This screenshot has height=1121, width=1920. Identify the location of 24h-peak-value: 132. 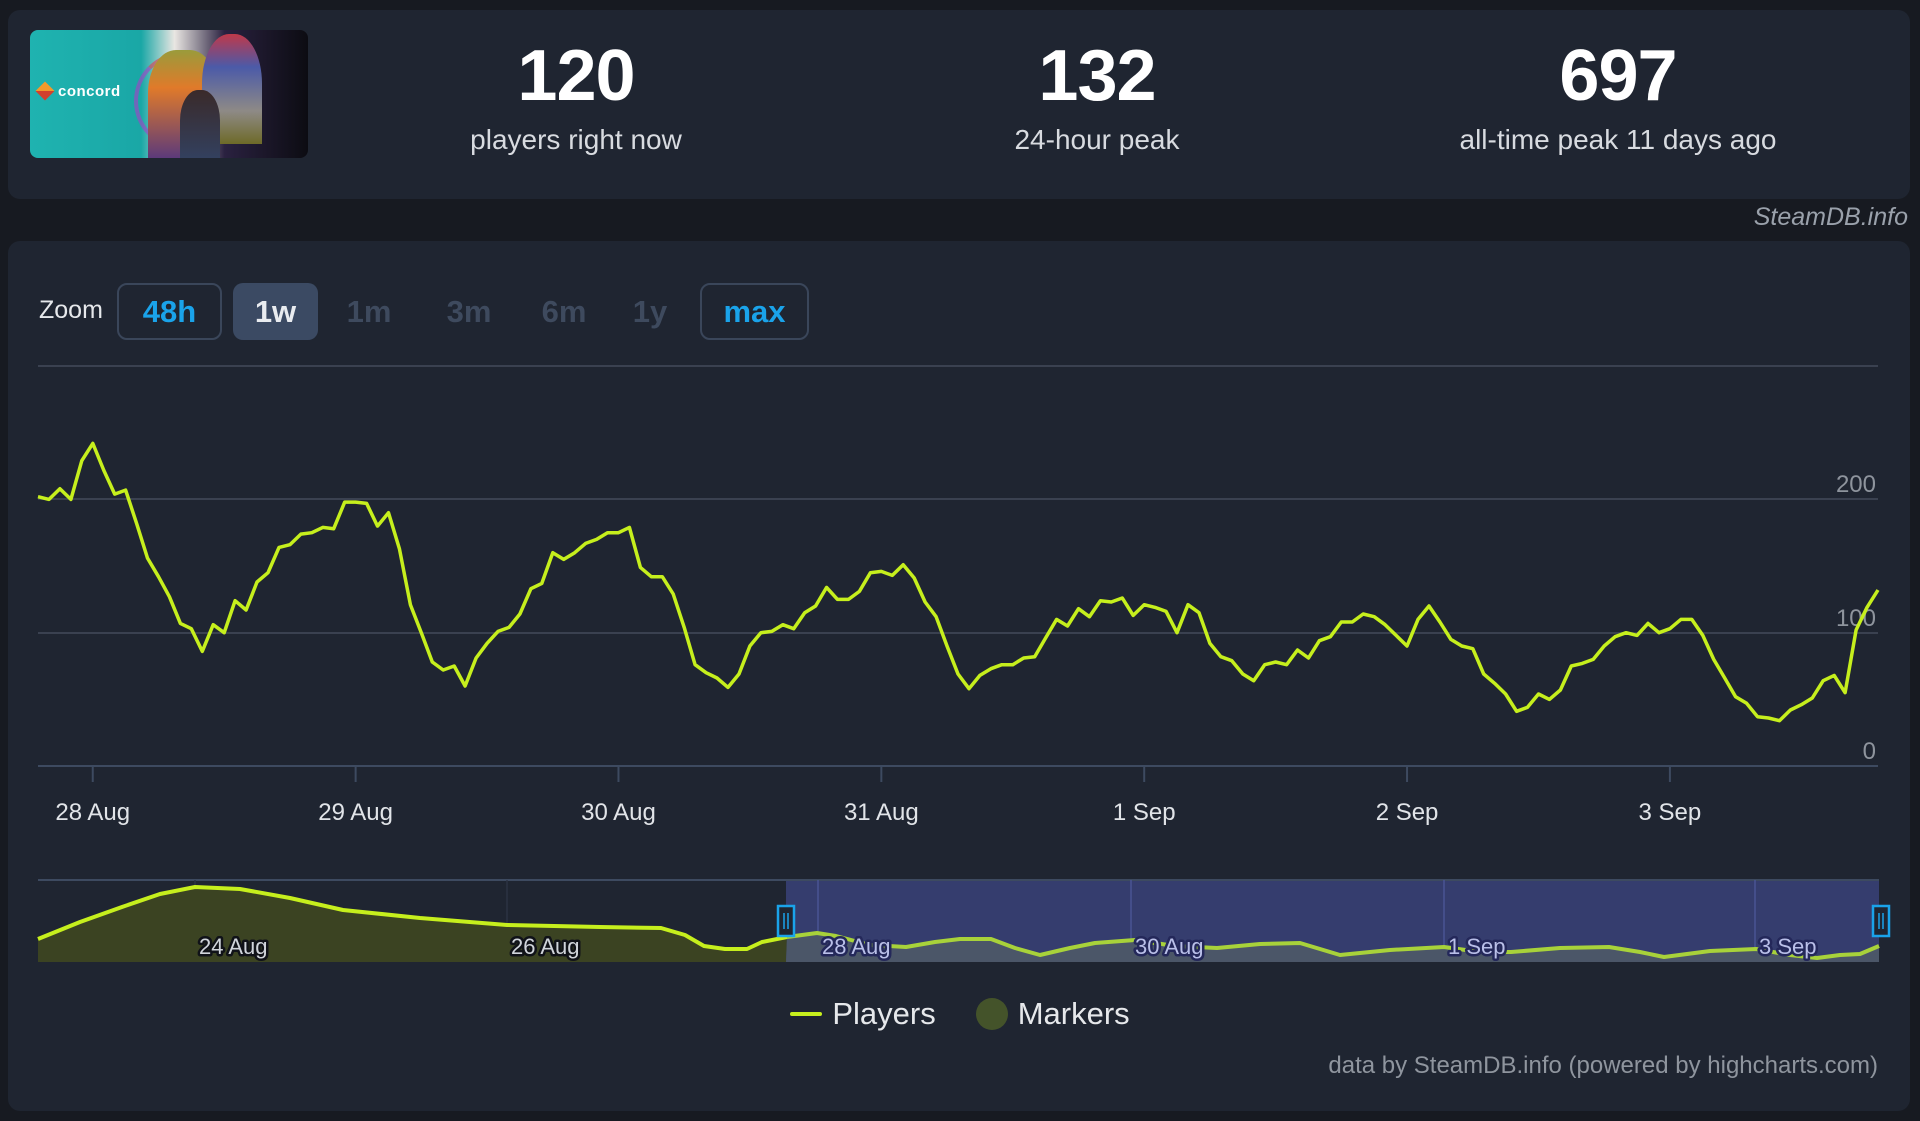
(1097, 76).